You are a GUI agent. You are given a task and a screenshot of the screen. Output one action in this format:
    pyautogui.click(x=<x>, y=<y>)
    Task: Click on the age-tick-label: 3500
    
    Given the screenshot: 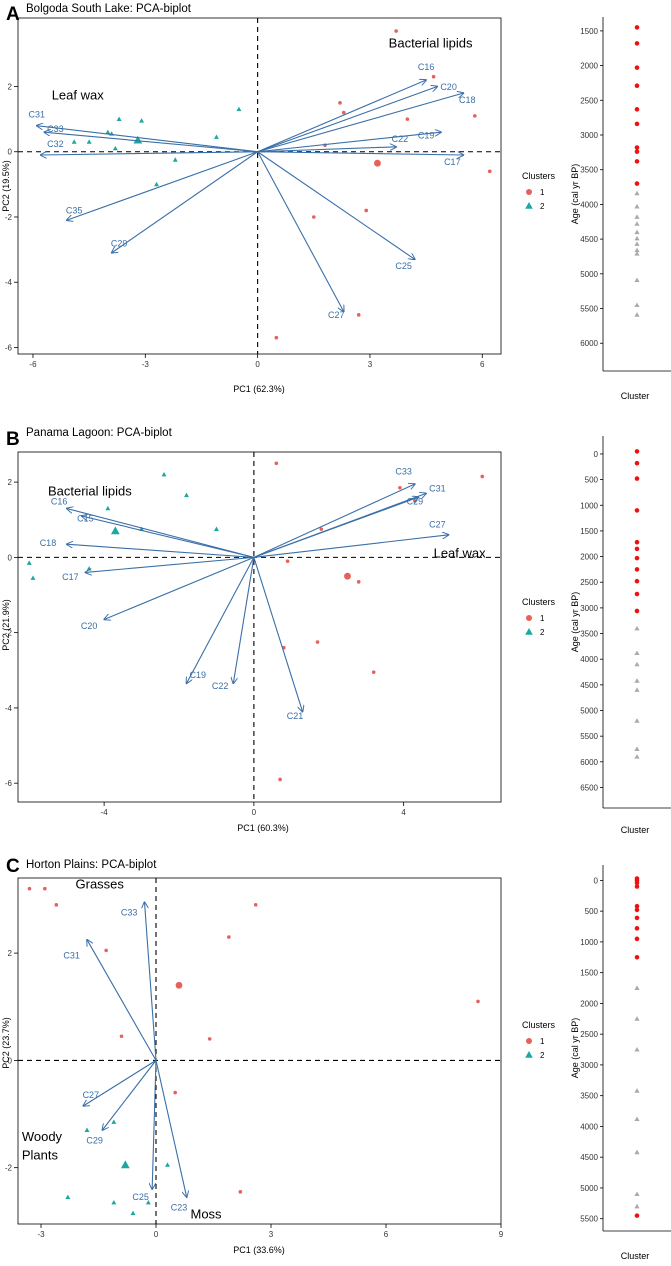 What is the action you would take?
    pyautogui.click(x=589, y=170)
    